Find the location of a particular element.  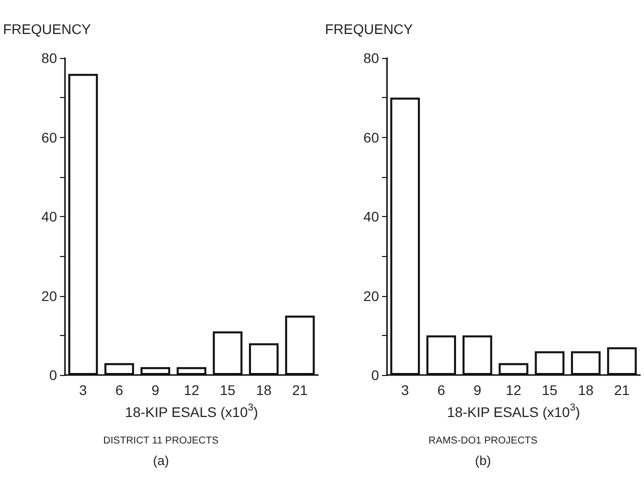

text: (a) is located at coordinates (161, 460).